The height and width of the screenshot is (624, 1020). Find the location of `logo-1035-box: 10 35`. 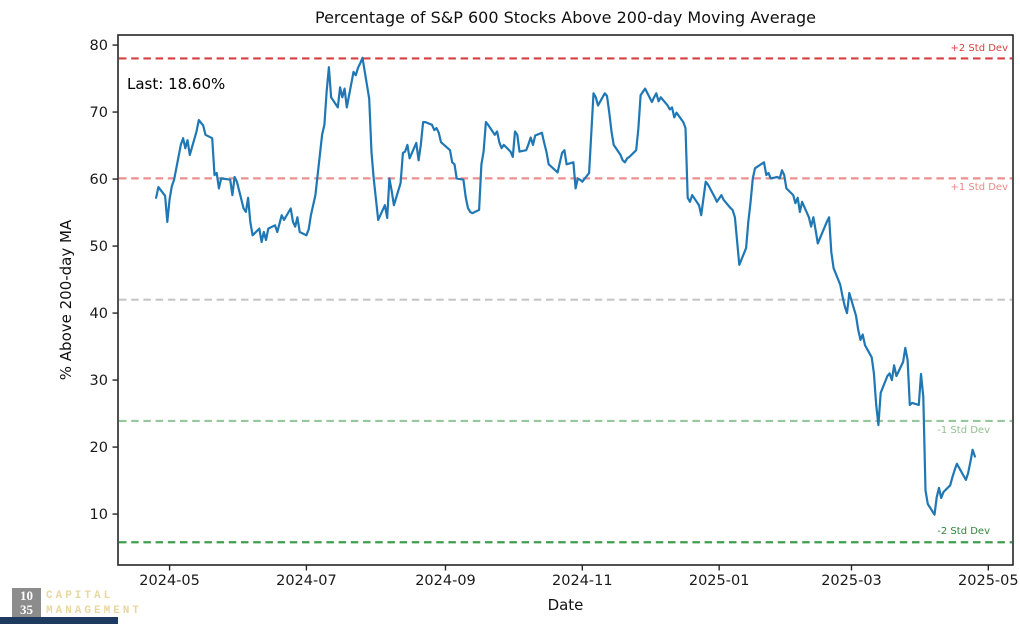

logo-1035-box: 10 35 is located at coordinates (26, 602).